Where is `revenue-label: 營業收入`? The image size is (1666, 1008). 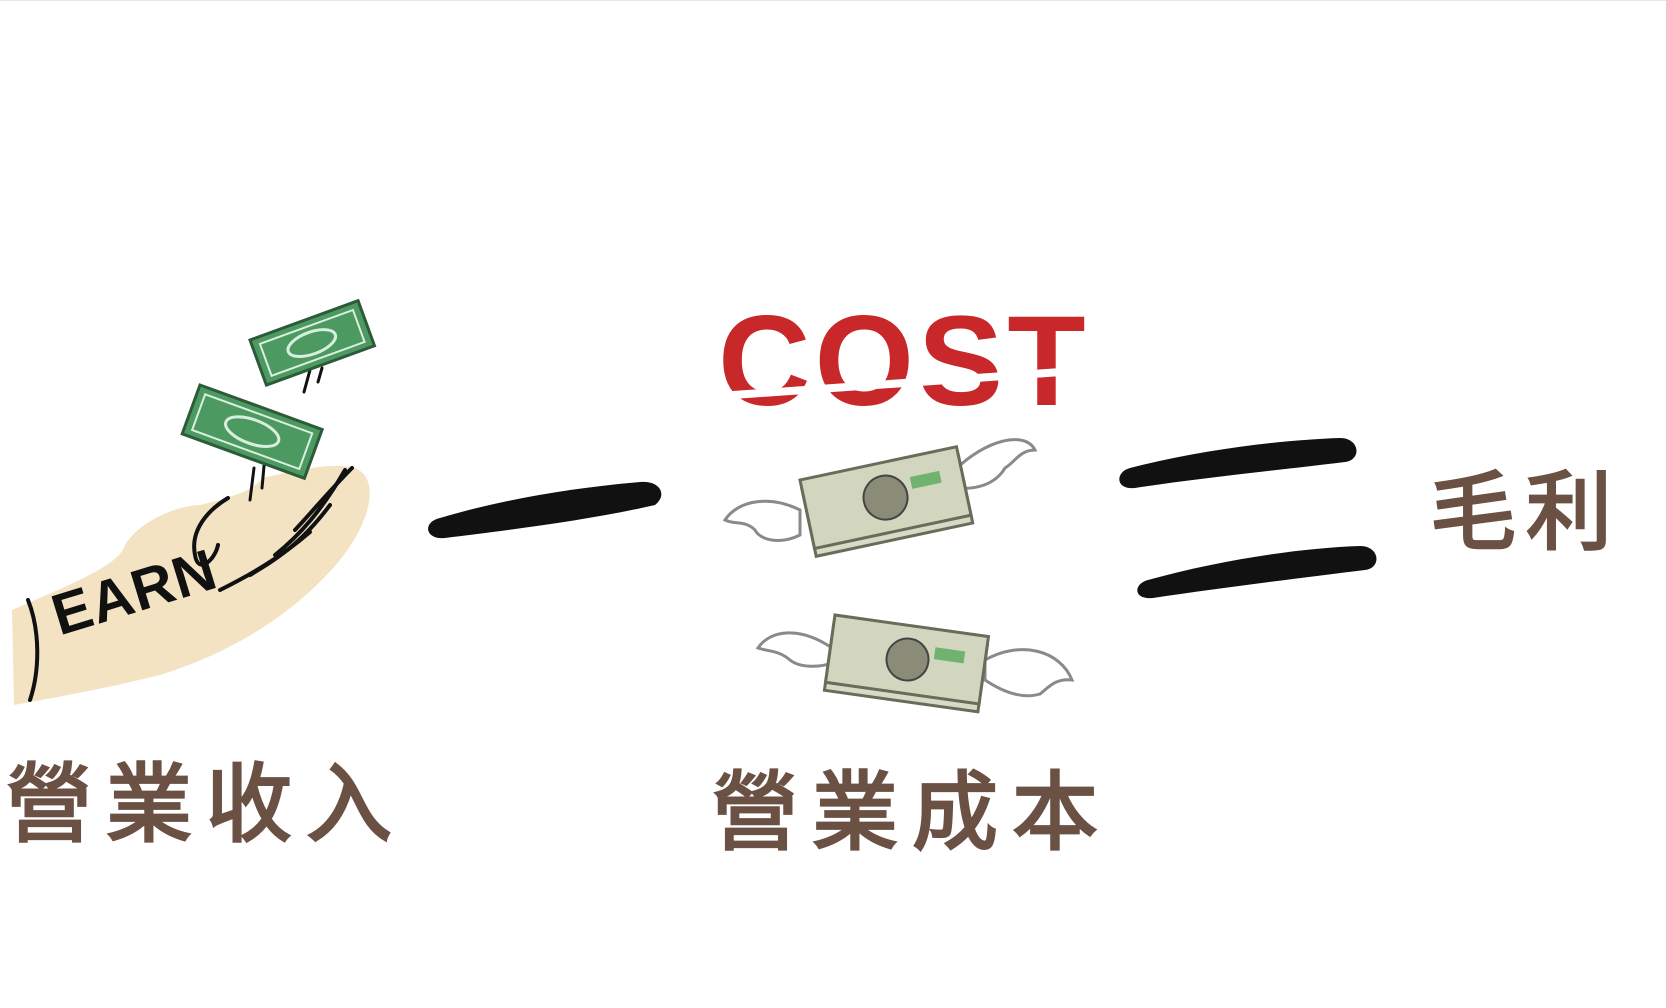 revenue-label: 營業收入 is located at coordinates (206, 804).